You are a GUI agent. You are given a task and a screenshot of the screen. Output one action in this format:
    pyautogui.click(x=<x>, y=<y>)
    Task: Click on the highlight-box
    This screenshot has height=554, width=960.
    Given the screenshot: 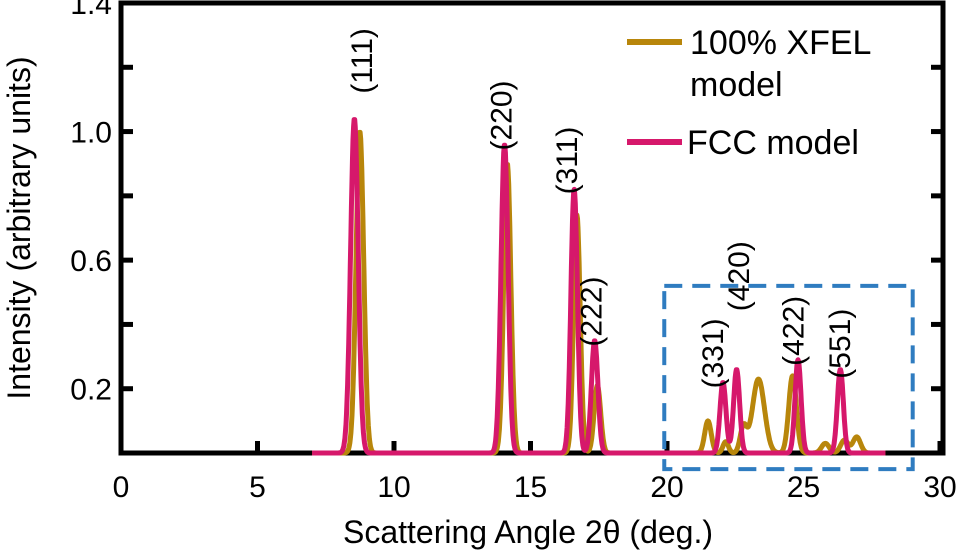 What is the action you would take?
    pyautogui.click(x=788, y=377)
    